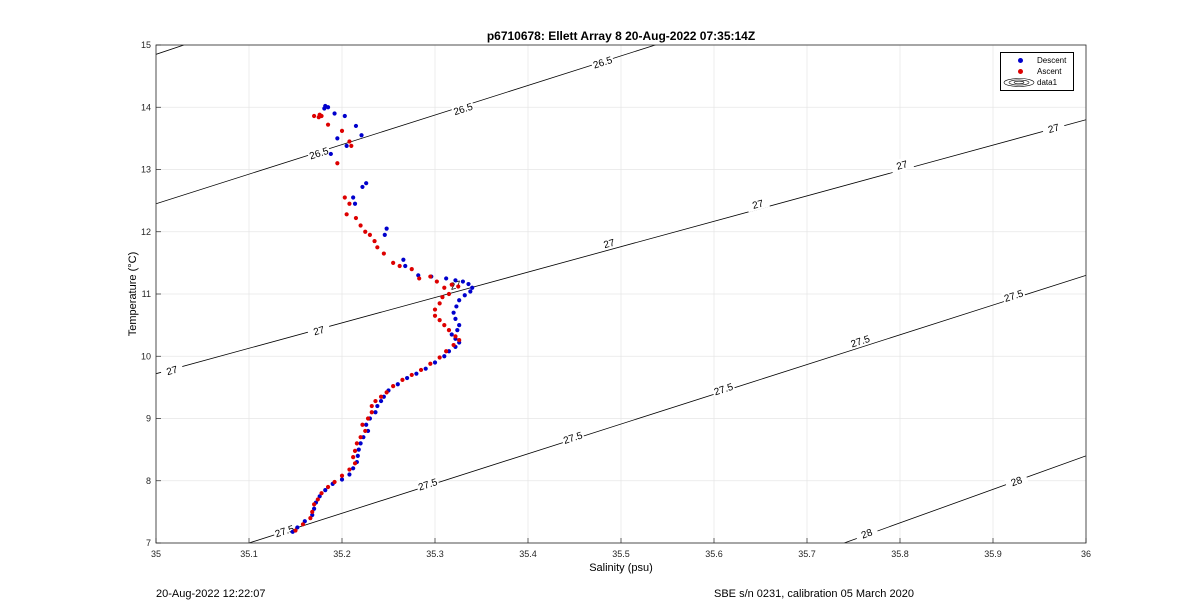  Describe the element at coordinates (1049, 71) in the screenshot. I see `legend-label-ascent: Ascent` at that location.